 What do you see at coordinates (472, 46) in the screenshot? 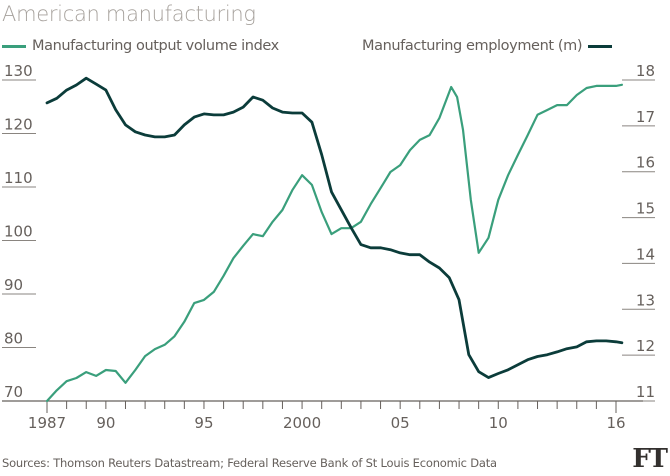
I see `legend-label-employment: Manufacturing employment (m)` at bounding box center [472, 46].